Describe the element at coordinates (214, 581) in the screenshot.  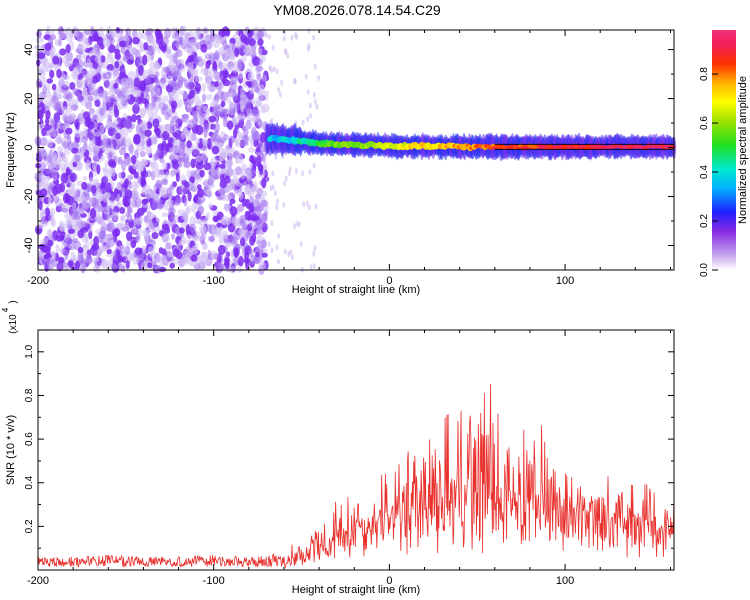
I see `x-tick-label: -100` at that location.